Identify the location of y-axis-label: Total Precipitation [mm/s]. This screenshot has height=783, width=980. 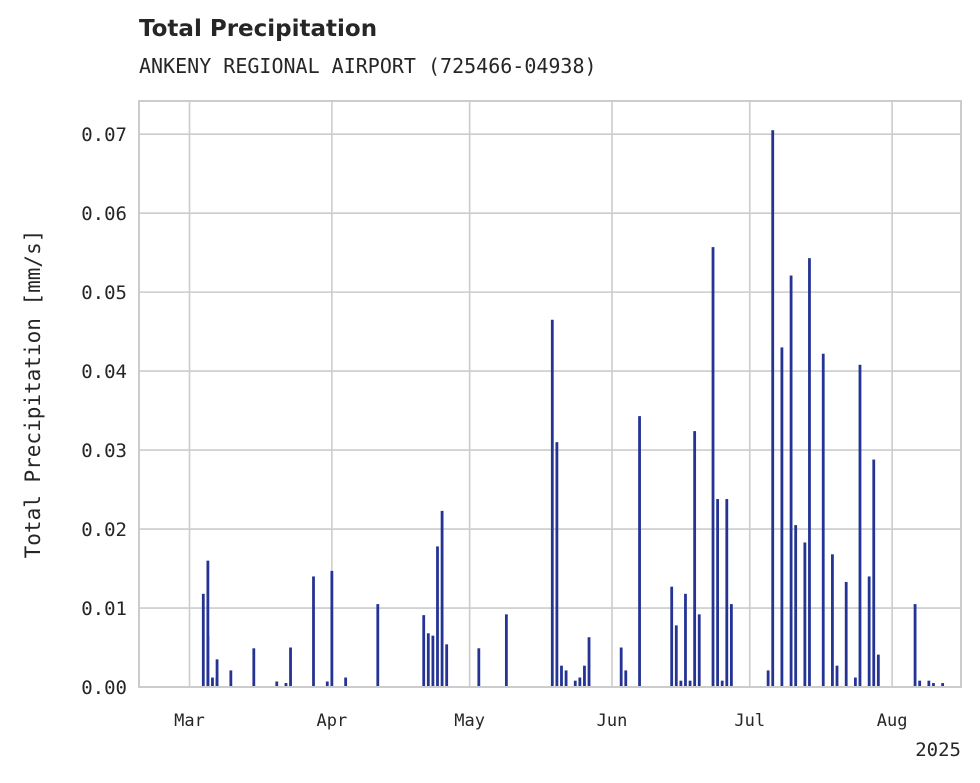
(33, 394).